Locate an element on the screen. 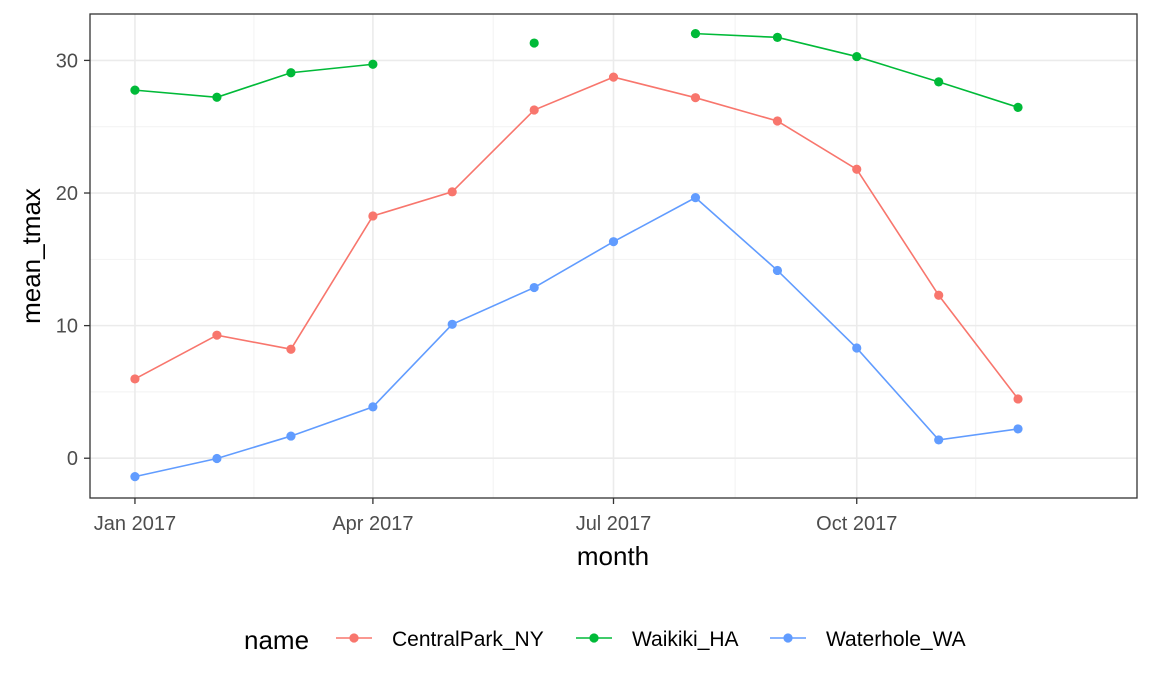 This screenshot has width=1152, height=691. legend-label: CentralPark_NY is located at coordinates (468, 639).